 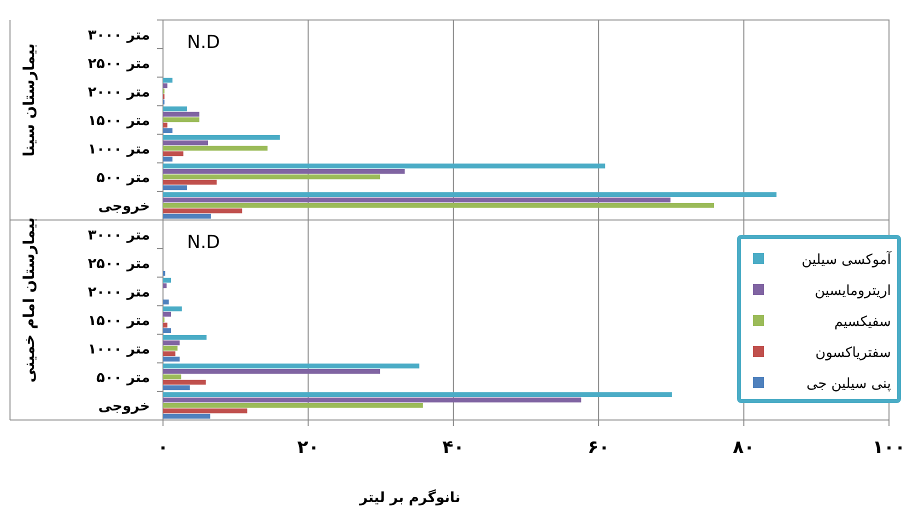 What do you see at coordinates (163, 447) in the screenshot?
I see `x-tick-label: ۰` at bounding box center [163, 447].